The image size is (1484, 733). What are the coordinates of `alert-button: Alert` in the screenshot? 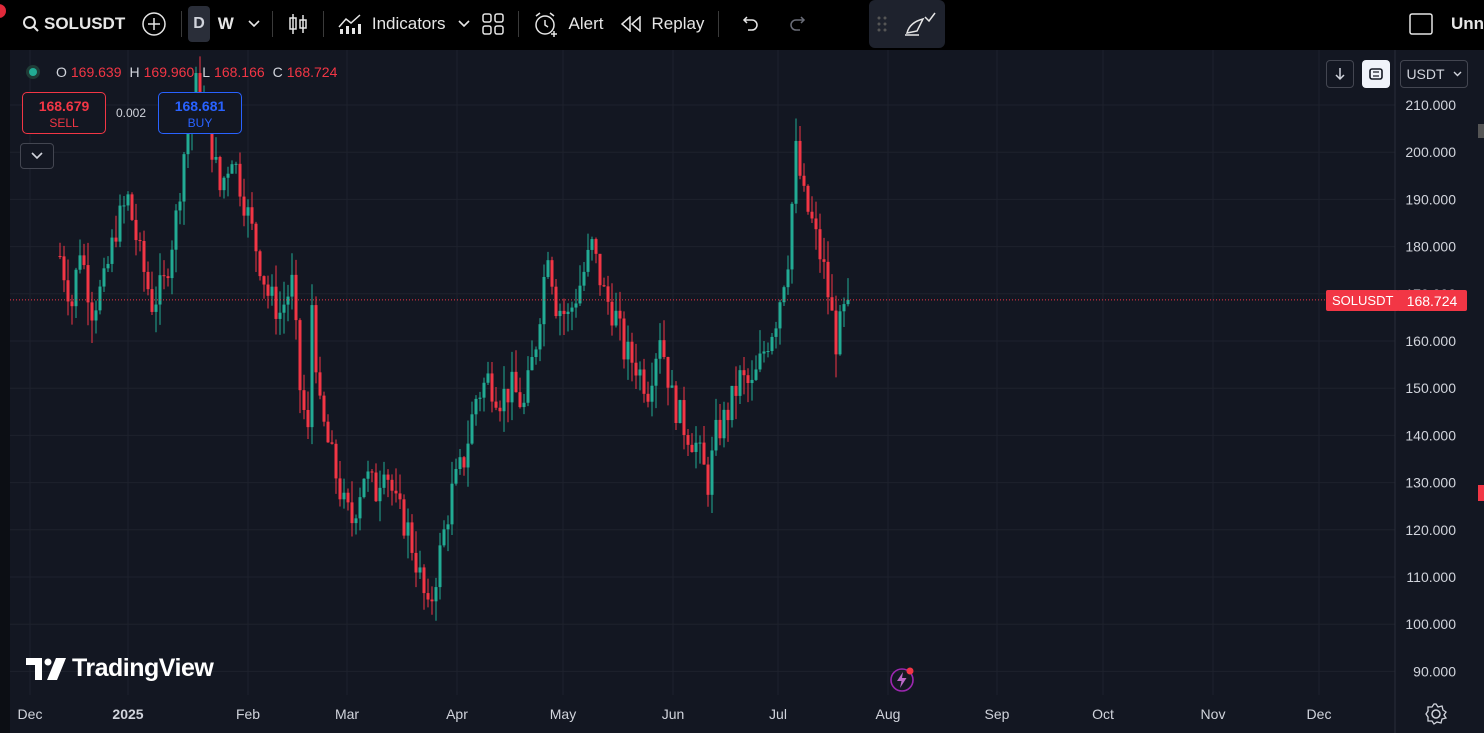 It's located at (568, 24).